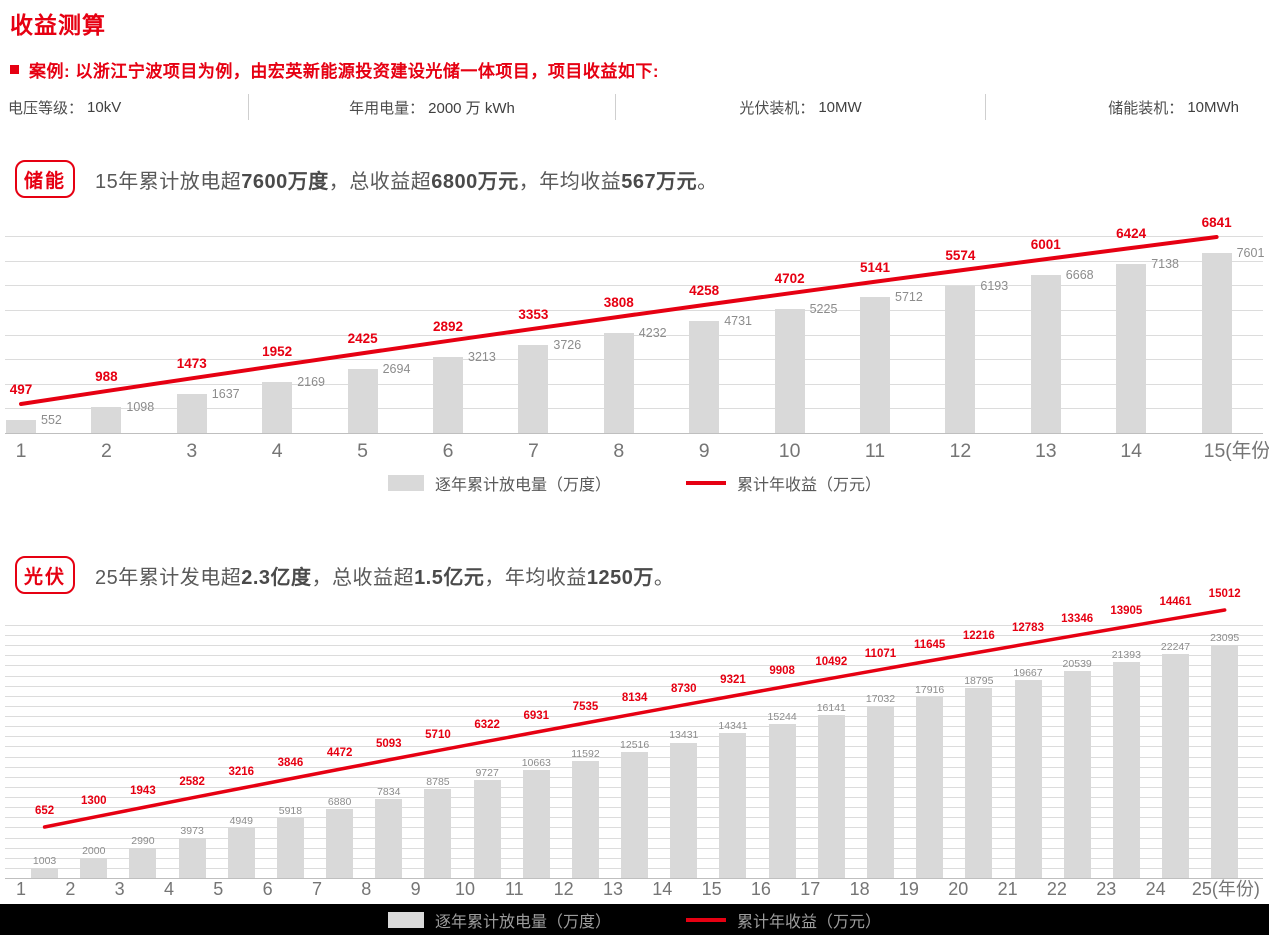 Image resolution: width=1269 pixels, height=935 pixels. I want to click on bar-value-label: 11592, so click(585, 754).